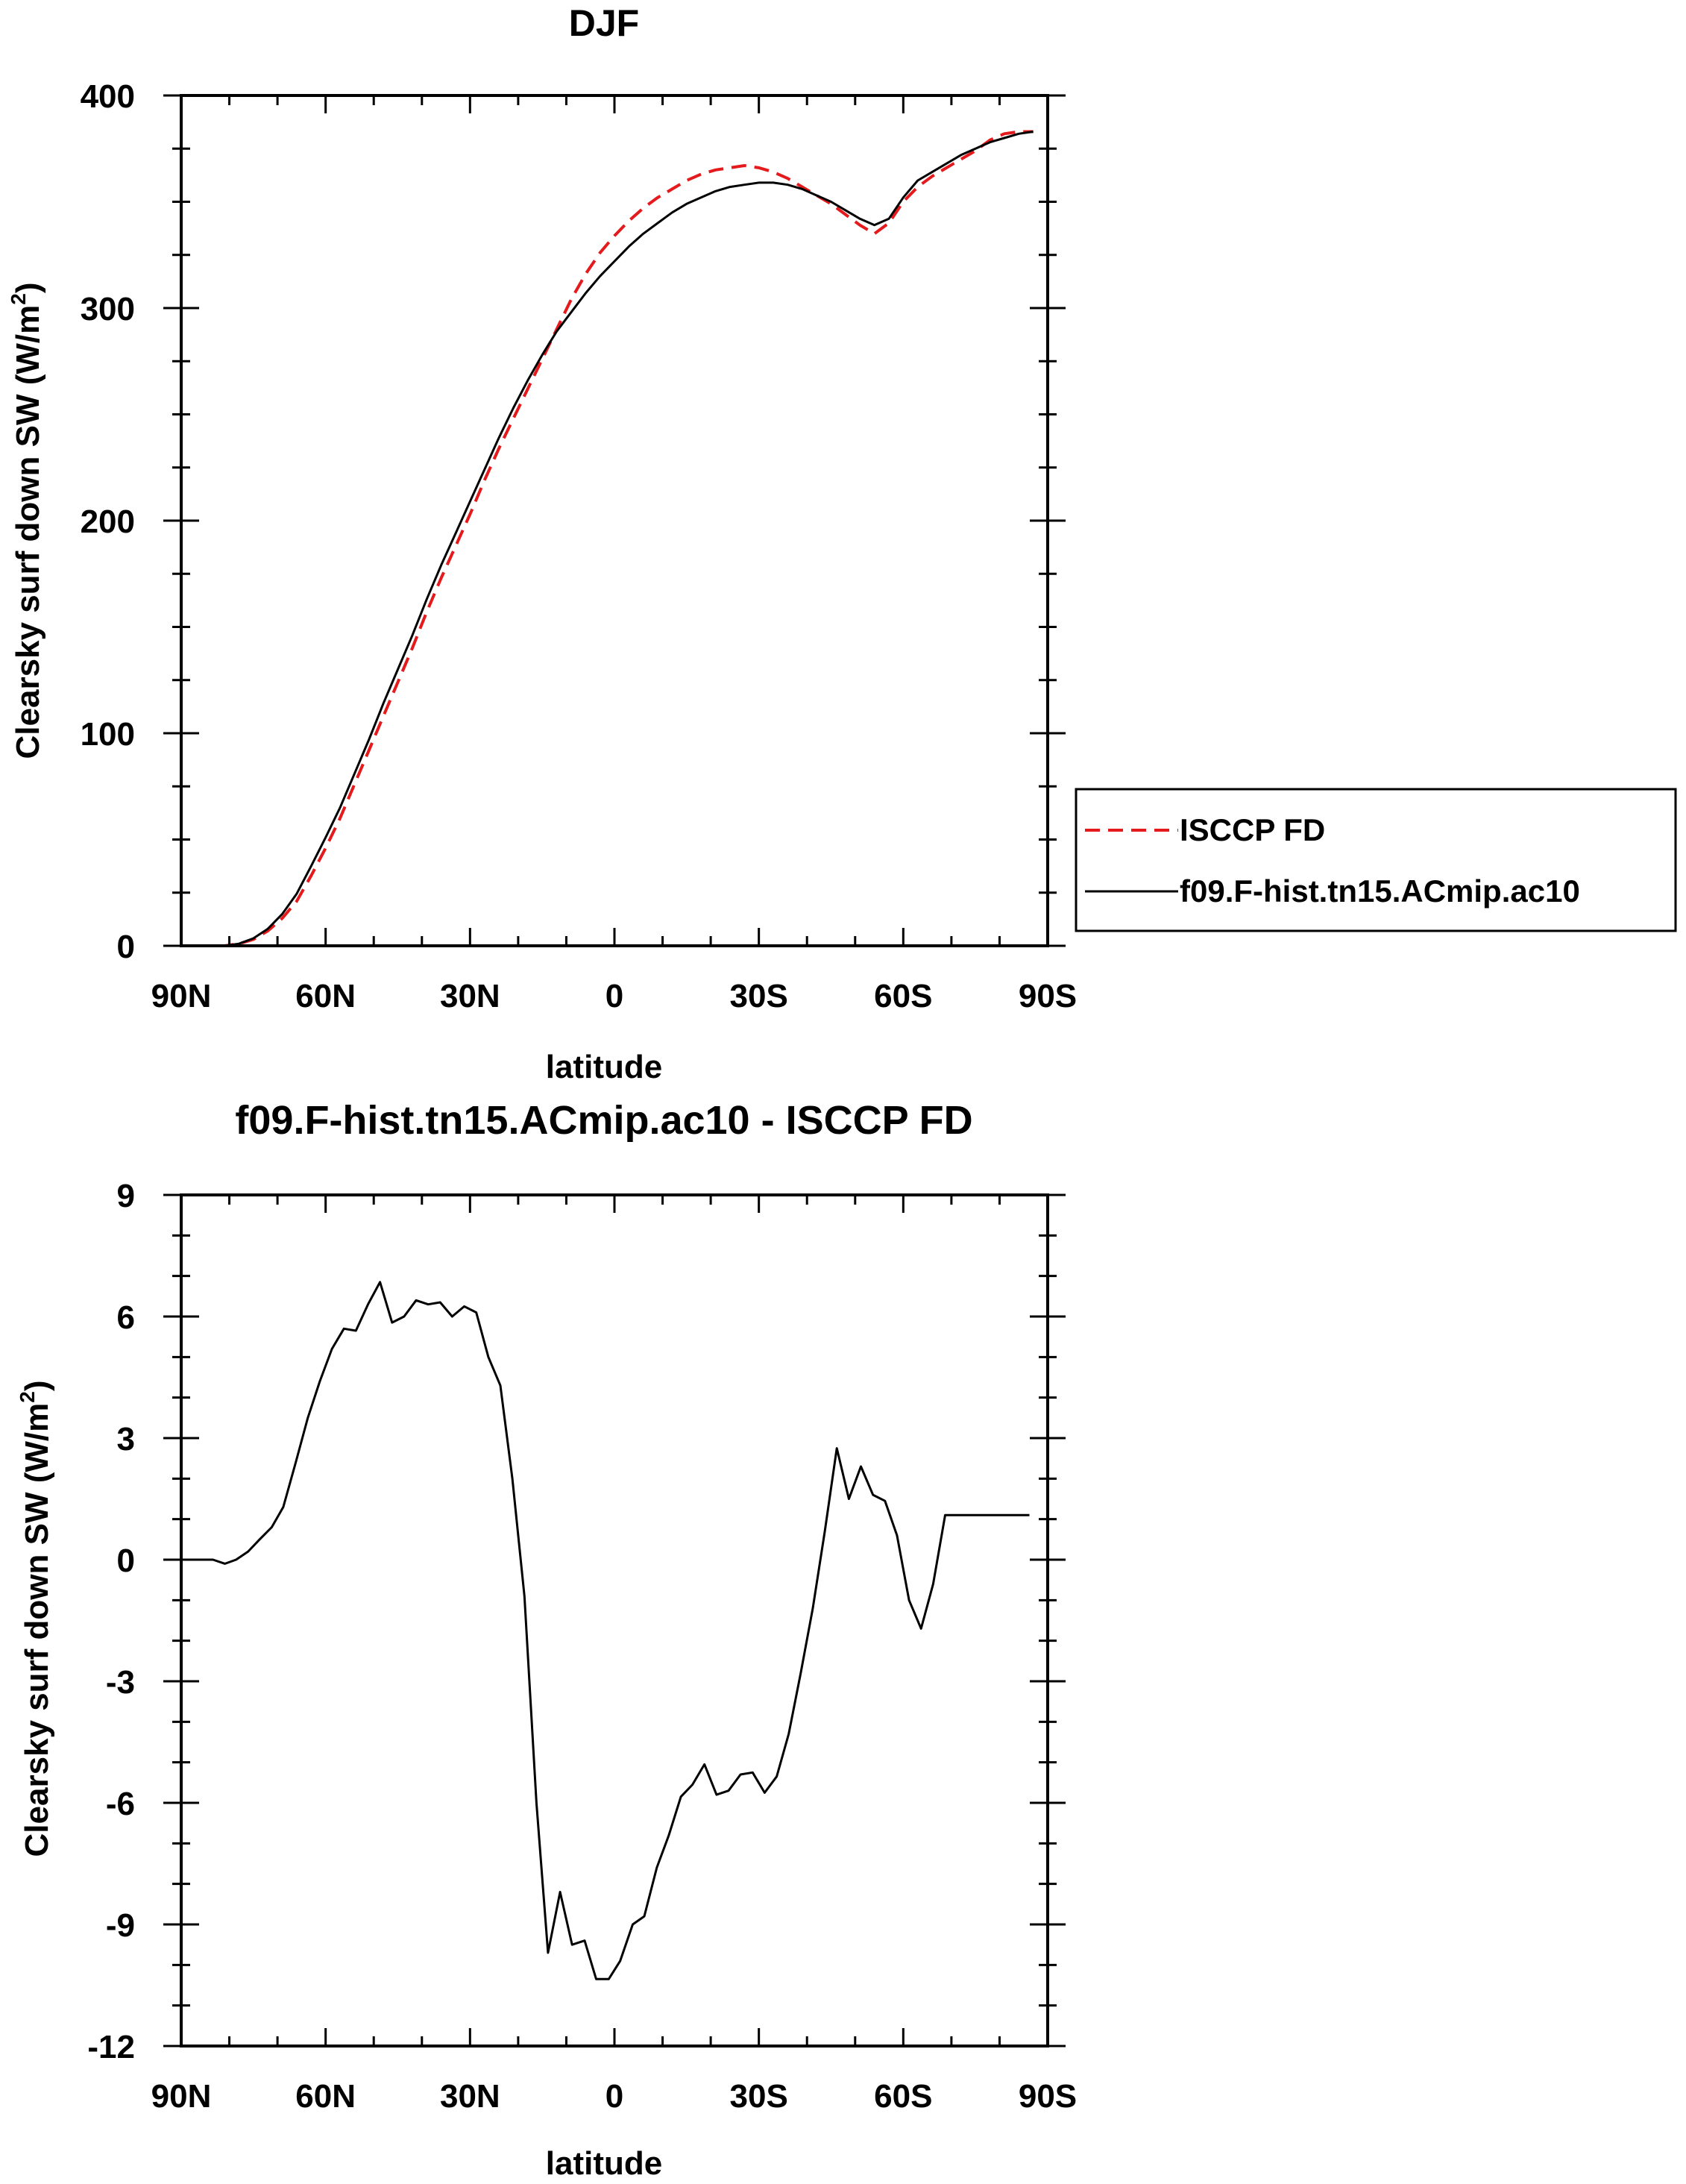 Image resolution: width=1686 pixels, height=2184 pixels. What do you see at coordinates (37, 1386) in the screenshot?
I see `bottom-y-axis-label-end: )` at bounding box center [37, 1386].